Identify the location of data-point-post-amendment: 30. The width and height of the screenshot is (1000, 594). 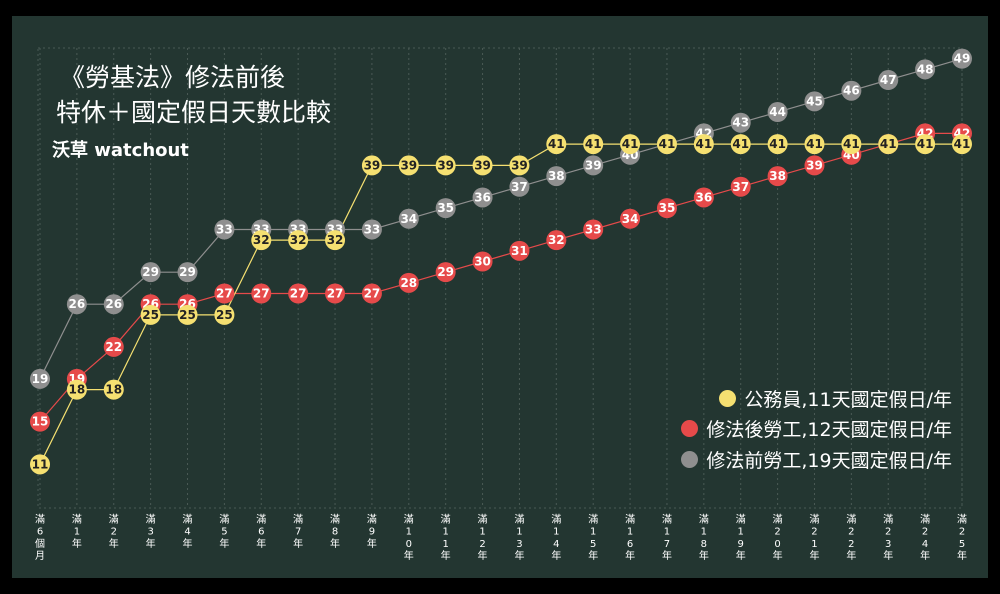
(482, 261).